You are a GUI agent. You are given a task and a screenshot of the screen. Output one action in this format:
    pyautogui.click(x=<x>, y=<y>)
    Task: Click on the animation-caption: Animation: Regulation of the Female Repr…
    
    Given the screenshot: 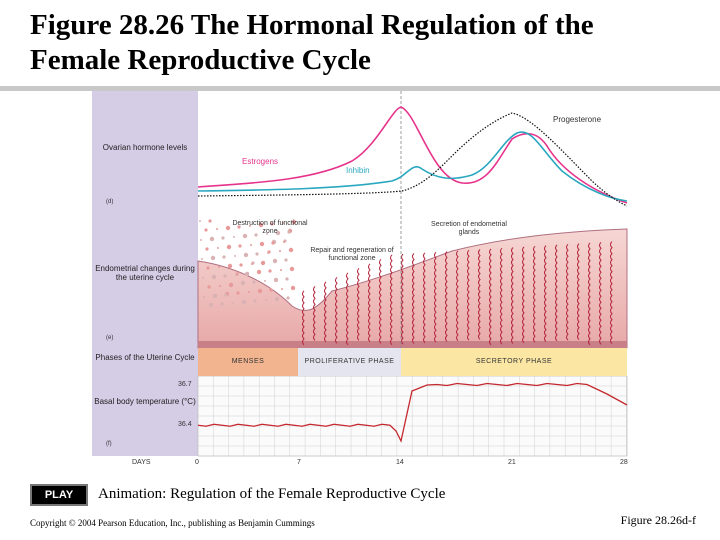 What is the action you would take?
    pyautogui.click(x=271, y=494)
    